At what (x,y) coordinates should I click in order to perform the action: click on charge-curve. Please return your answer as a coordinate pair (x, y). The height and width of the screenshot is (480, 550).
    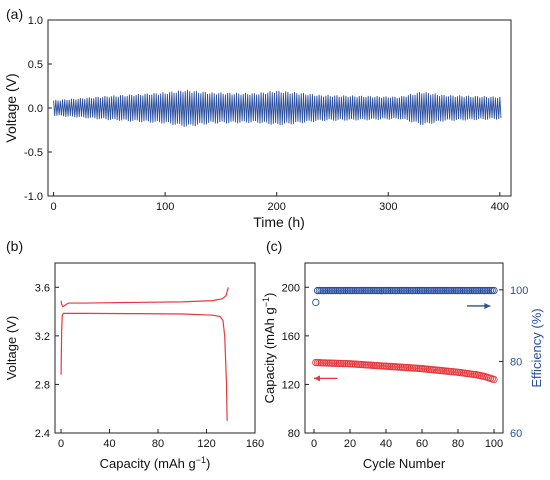
    Looking at the image, I should click on (144, 297).